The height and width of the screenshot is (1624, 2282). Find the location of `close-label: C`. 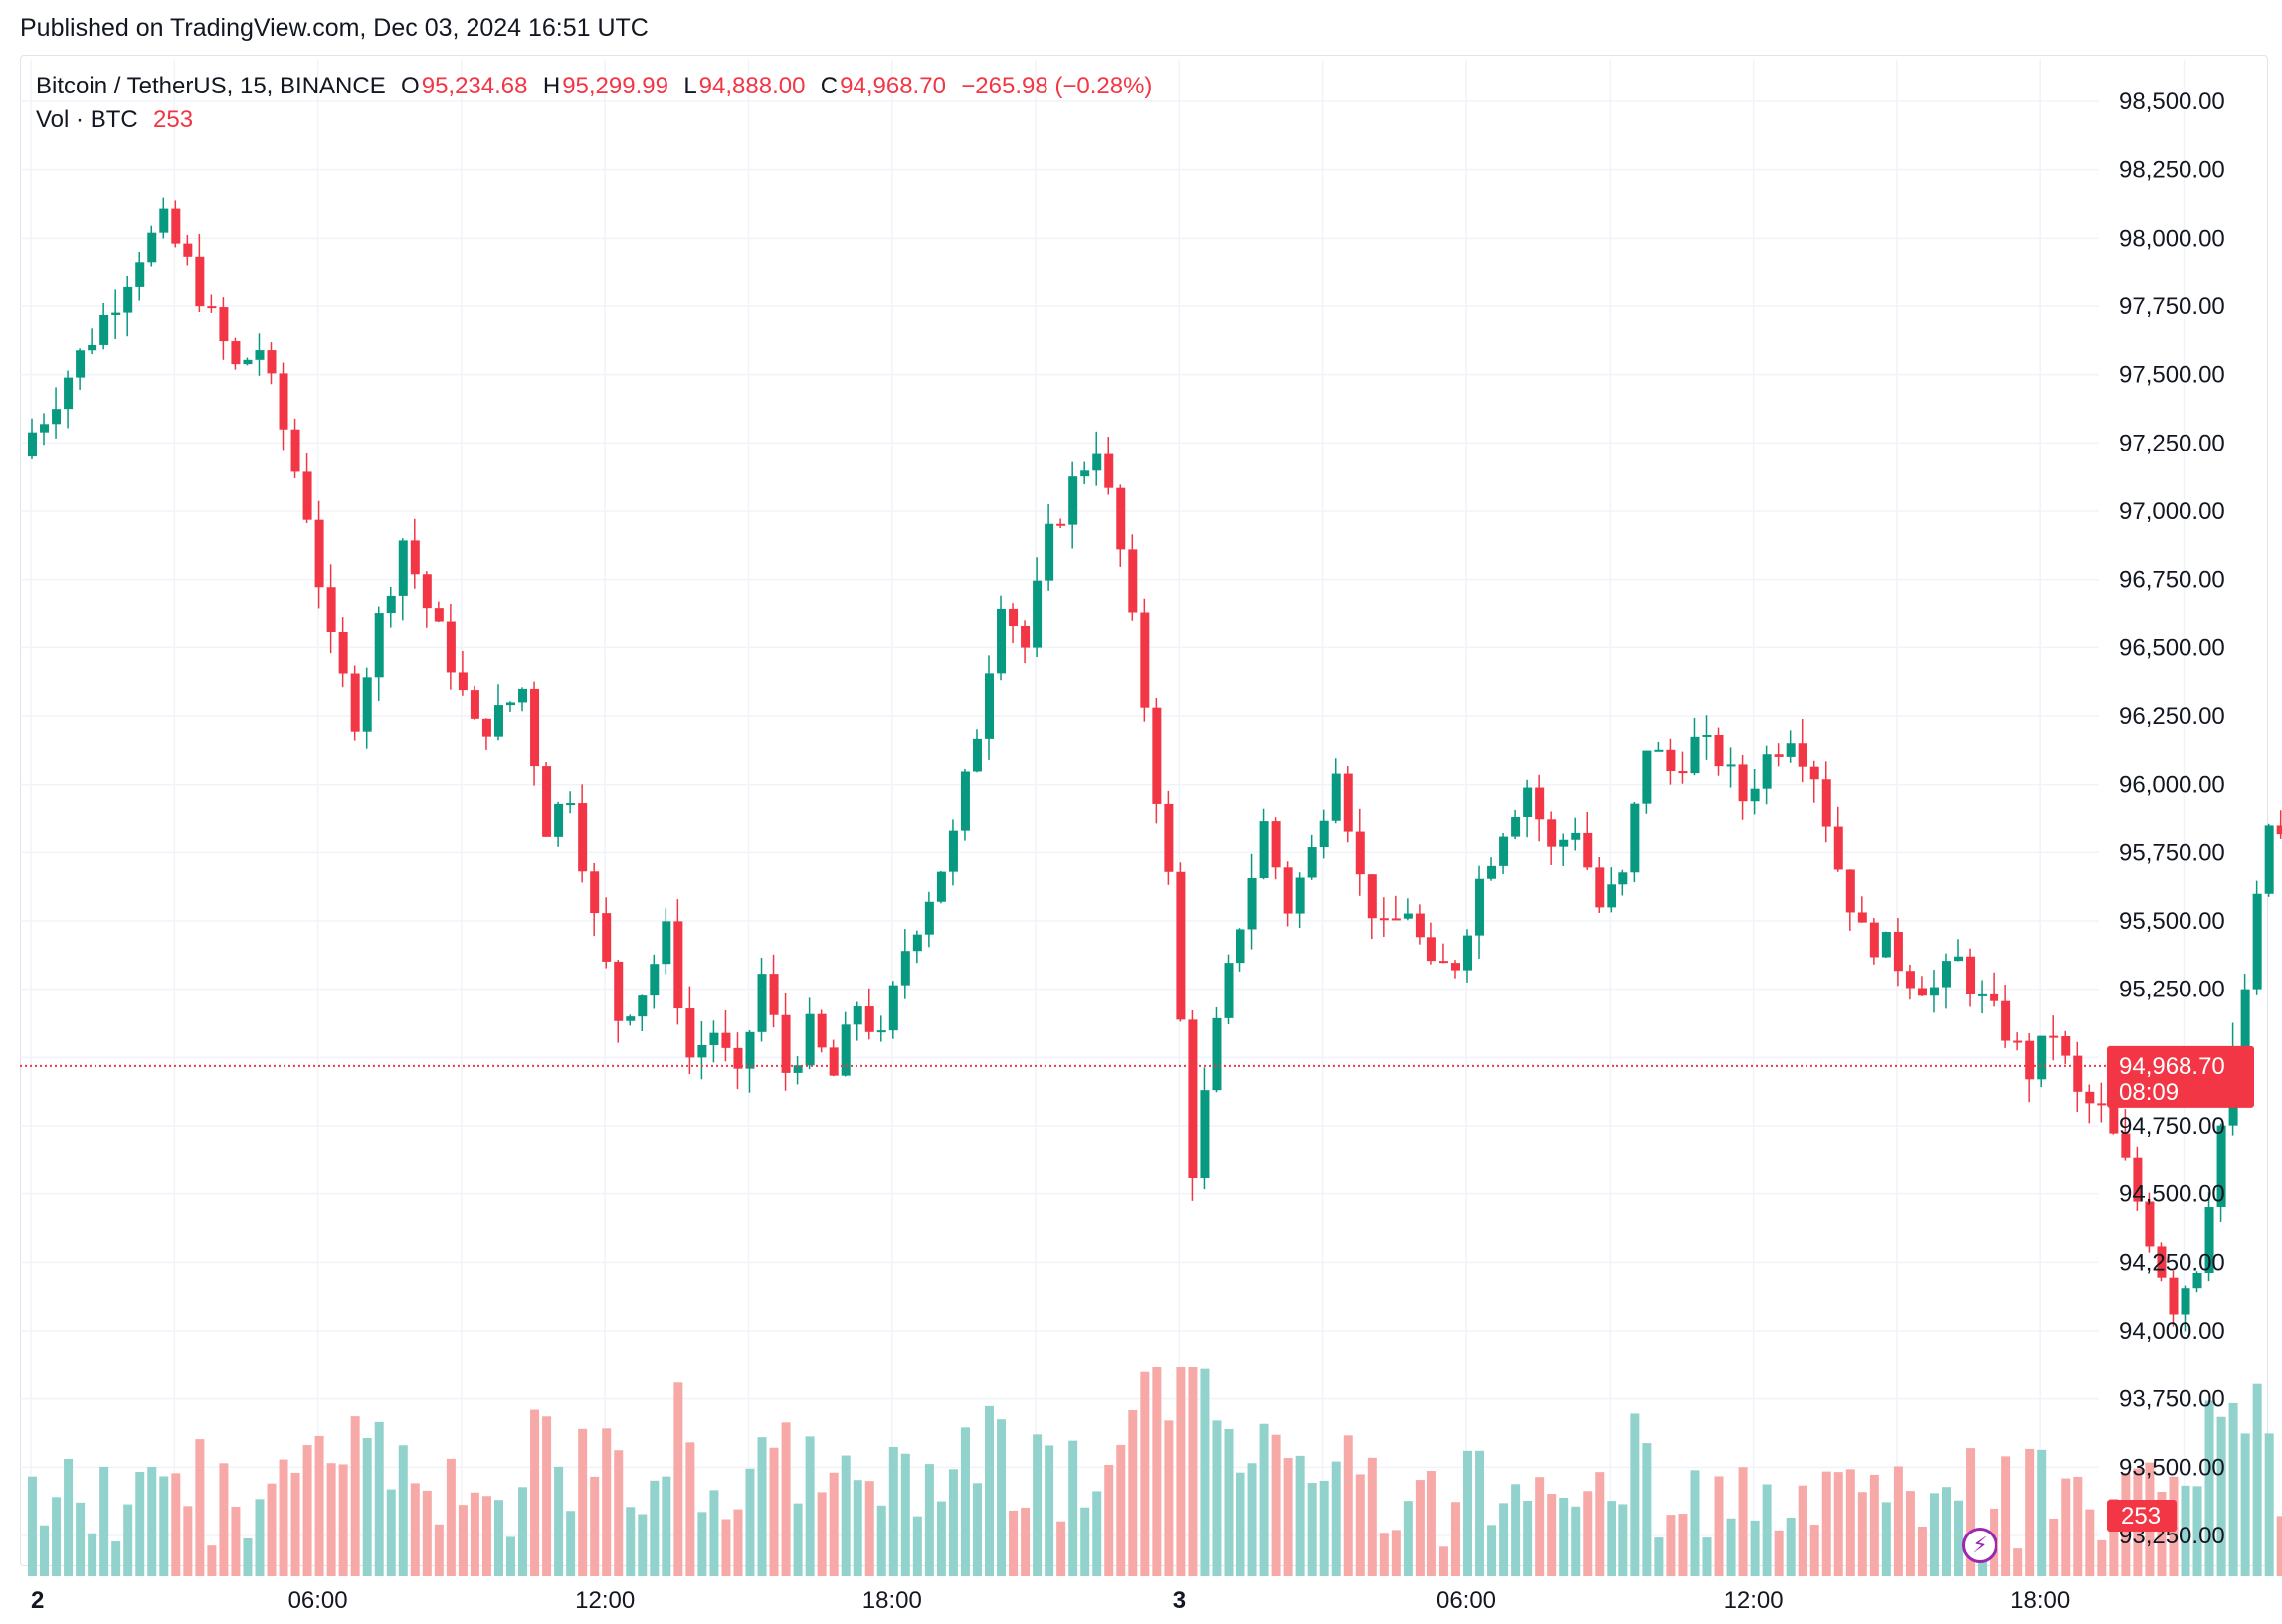

close-label: C is located at coordinates (829, 86).